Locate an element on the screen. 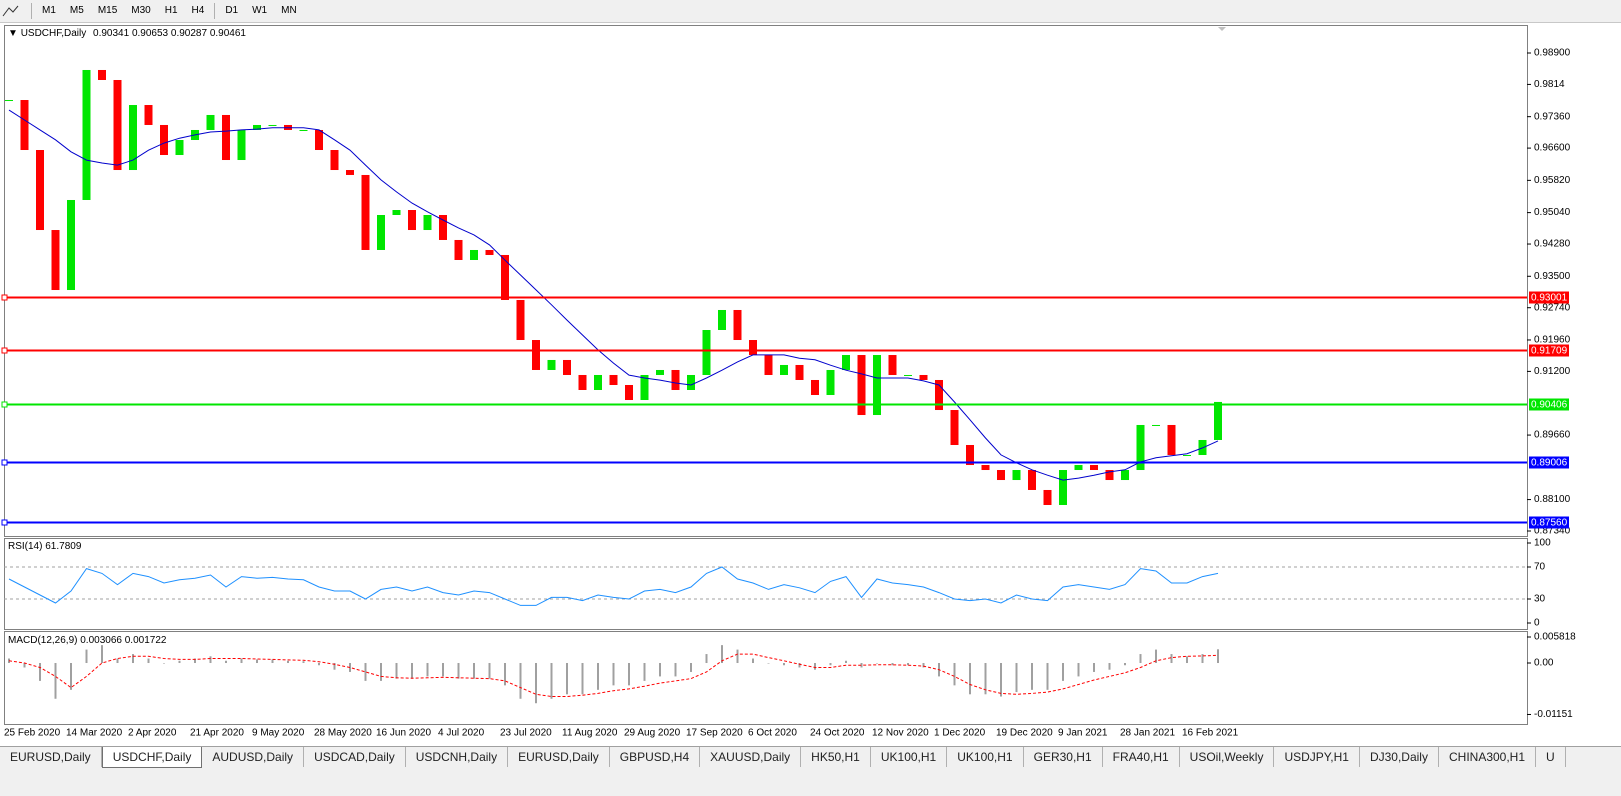  level-label: 0.93001 is located at coordinates (1549, 298).